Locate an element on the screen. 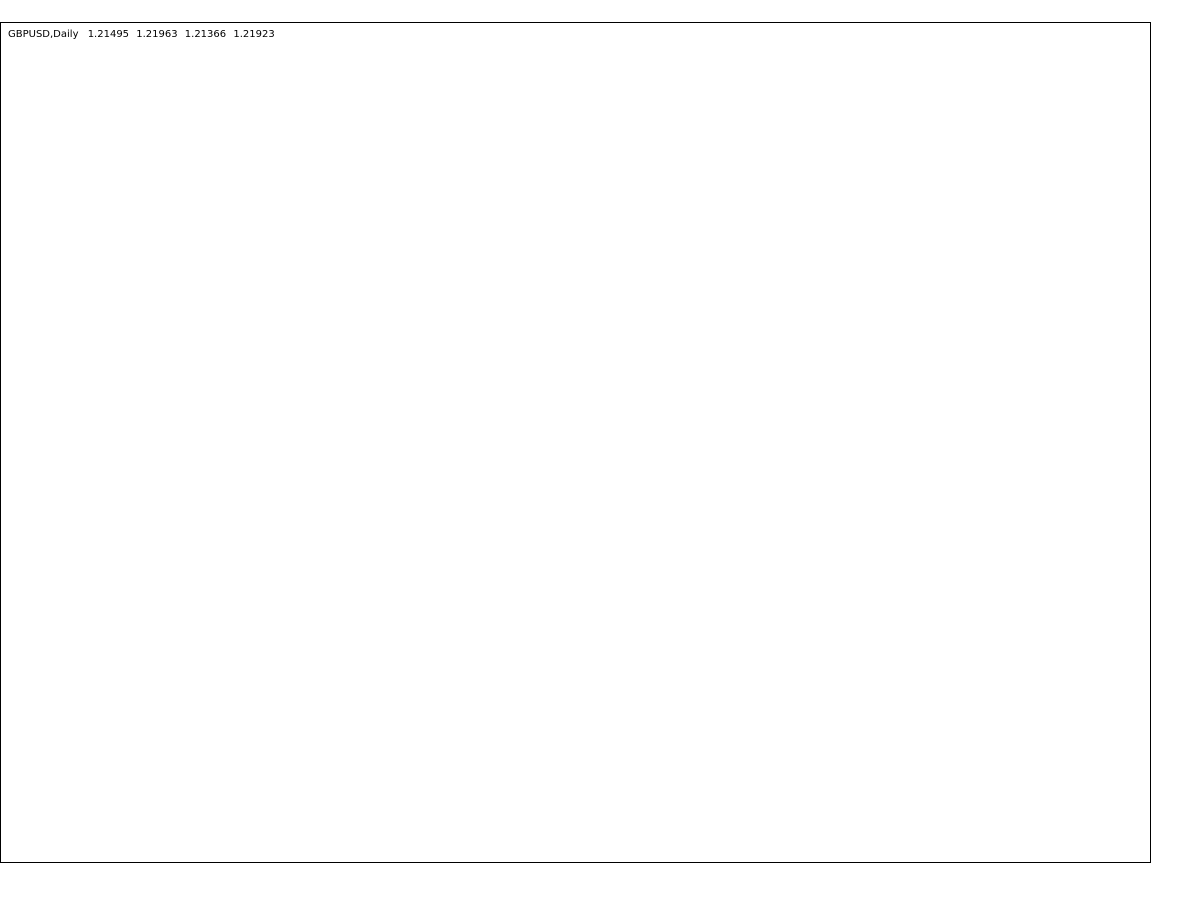 Image resolution: width=1200 pixels, height=900 pixels. high-value: 1.21963 is located at coordinates (156, 34).